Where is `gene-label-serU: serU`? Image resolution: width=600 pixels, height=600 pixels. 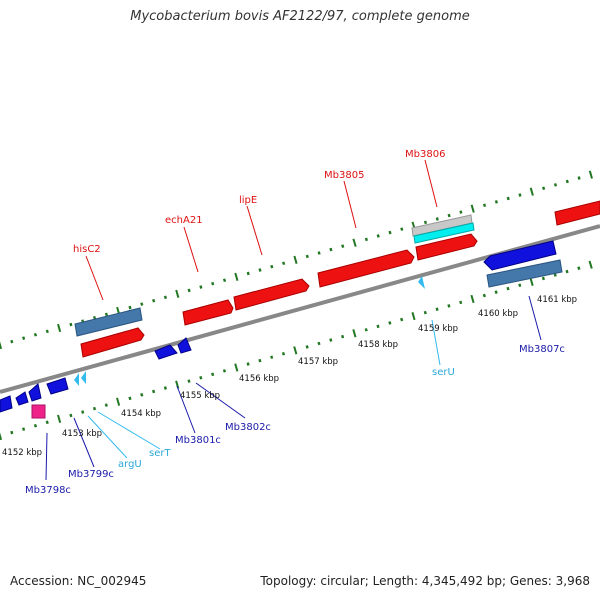
gene-label-serU: serU is located at coordinates (443, 372).